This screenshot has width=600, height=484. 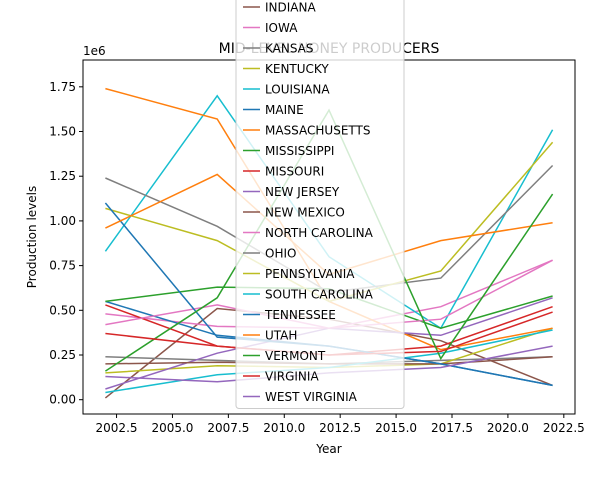 What do you see at coordinates (62, 355) in the screenshot?
I see `y-tick-label: 0.25` at bounding box center [62, 355].